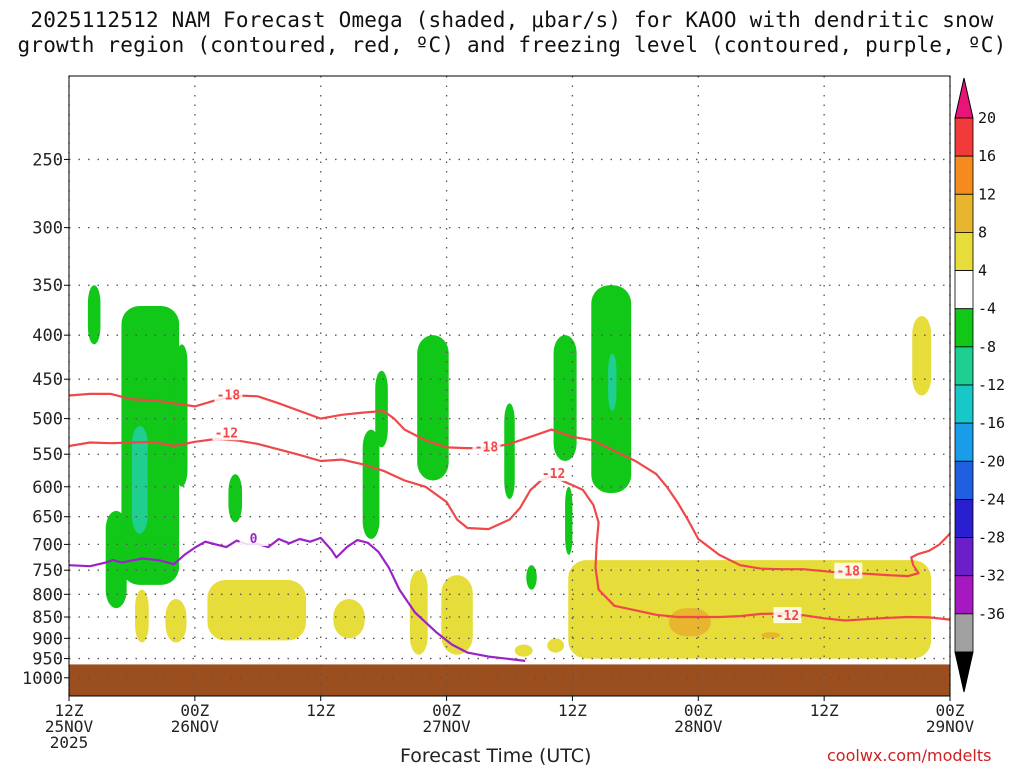  I want to click on x-tick-label: 25NOV, so click(69, 726).